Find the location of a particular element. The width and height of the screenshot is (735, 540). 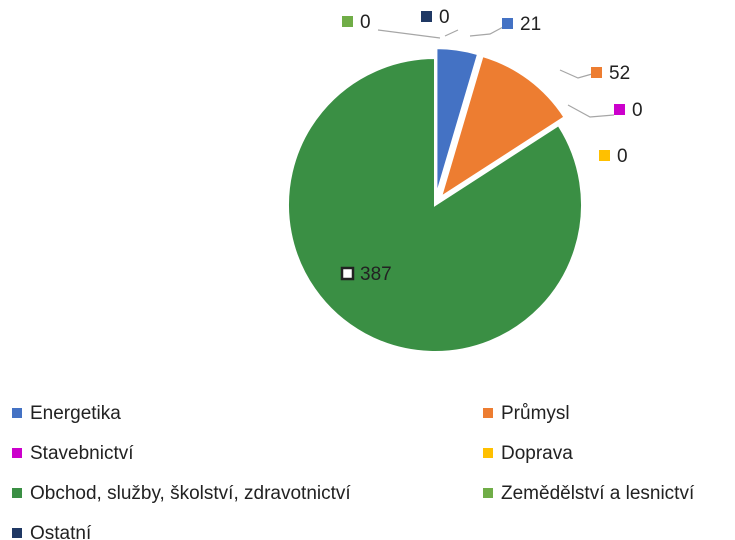

legend-label: Doprava is located at coordinates (537, 453).